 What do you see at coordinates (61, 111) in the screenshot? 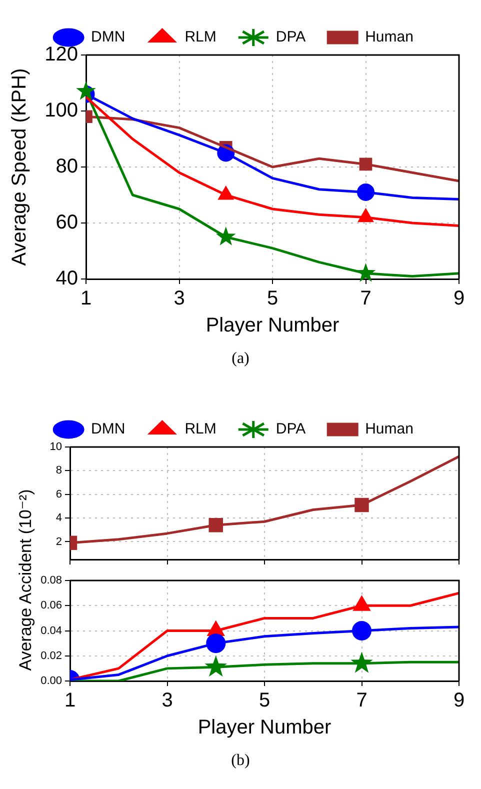
I see `y-tick-label: 100` at bounding box center [61, 111].